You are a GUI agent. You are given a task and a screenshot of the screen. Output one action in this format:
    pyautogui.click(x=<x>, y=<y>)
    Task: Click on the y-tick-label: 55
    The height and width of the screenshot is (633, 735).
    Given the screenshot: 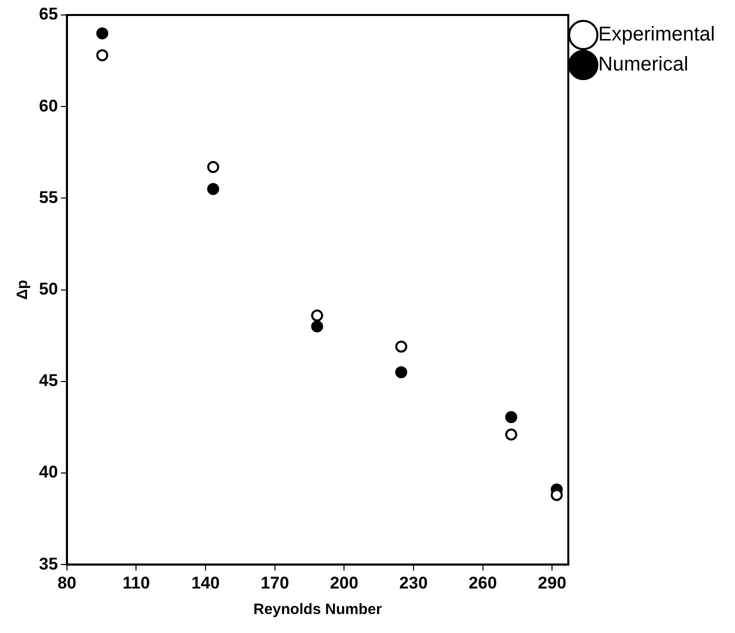 What is the action you would take?
    pyautogui.click(x=48, y=197)
    